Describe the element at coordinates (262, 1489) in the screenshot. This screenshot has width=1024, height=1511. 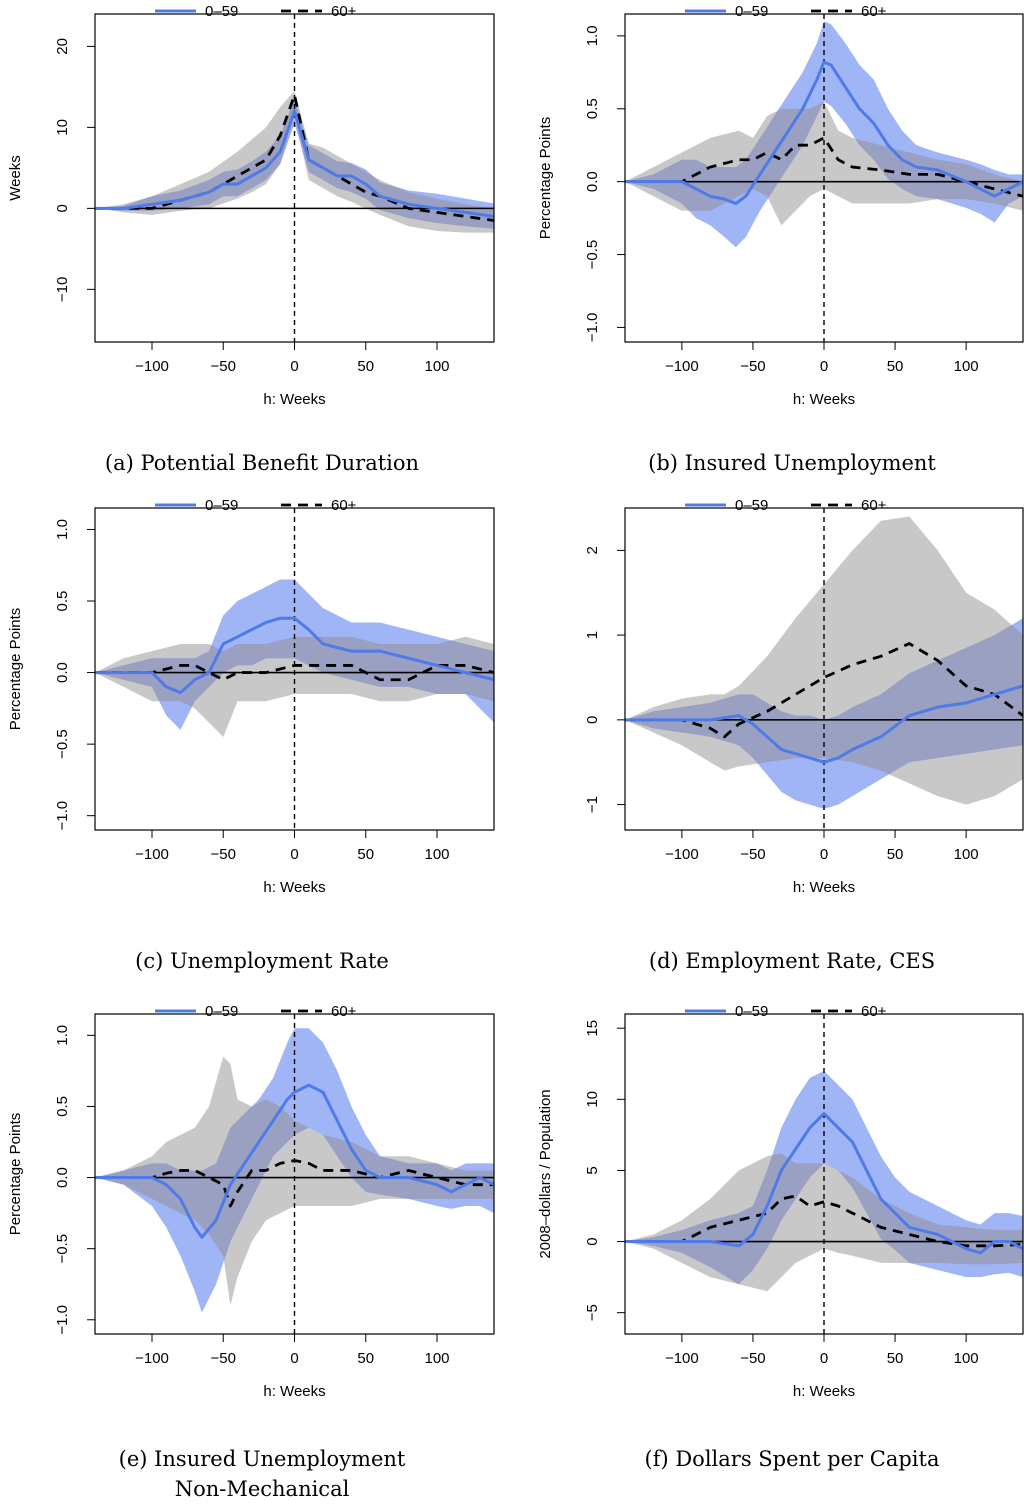
I see `panel-caption: Non-Mechanical` at that location.